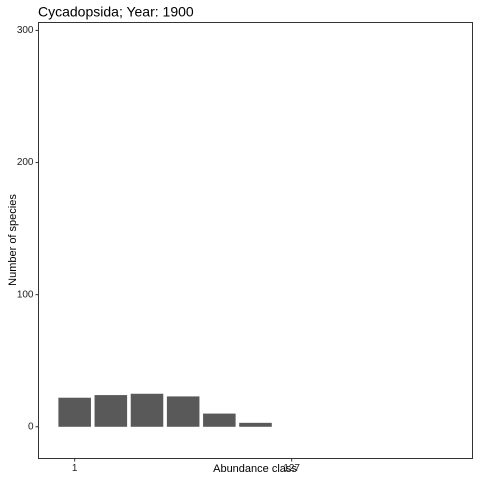  I want to click on y-axis-title: Number of species, so click(13, 240).